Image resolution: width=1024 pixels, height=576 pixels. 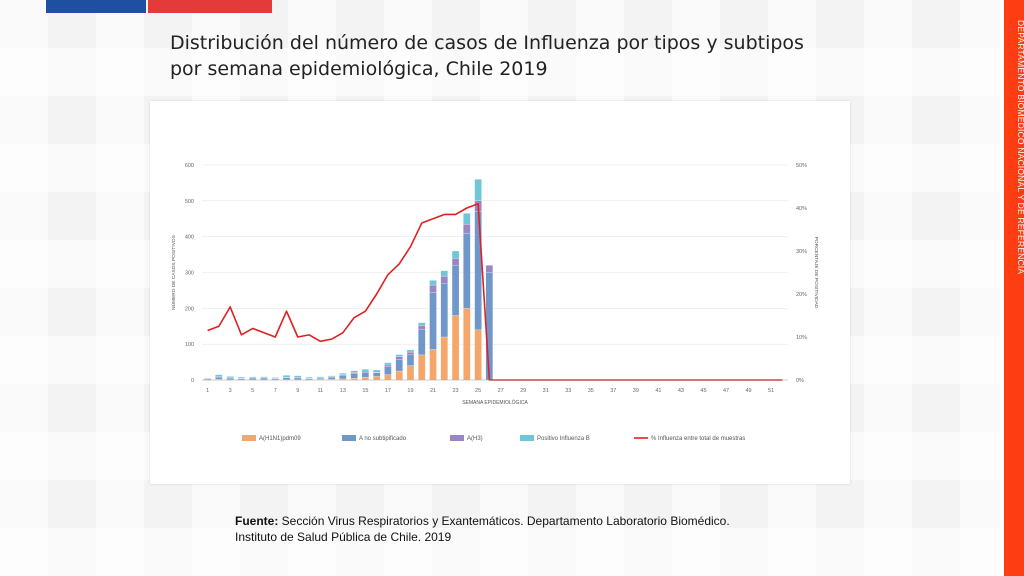 What do you see at coordinates (801, 338) in the screenshot?
I see `y2-tick-label: 10%` at bounding box center [801, 338].